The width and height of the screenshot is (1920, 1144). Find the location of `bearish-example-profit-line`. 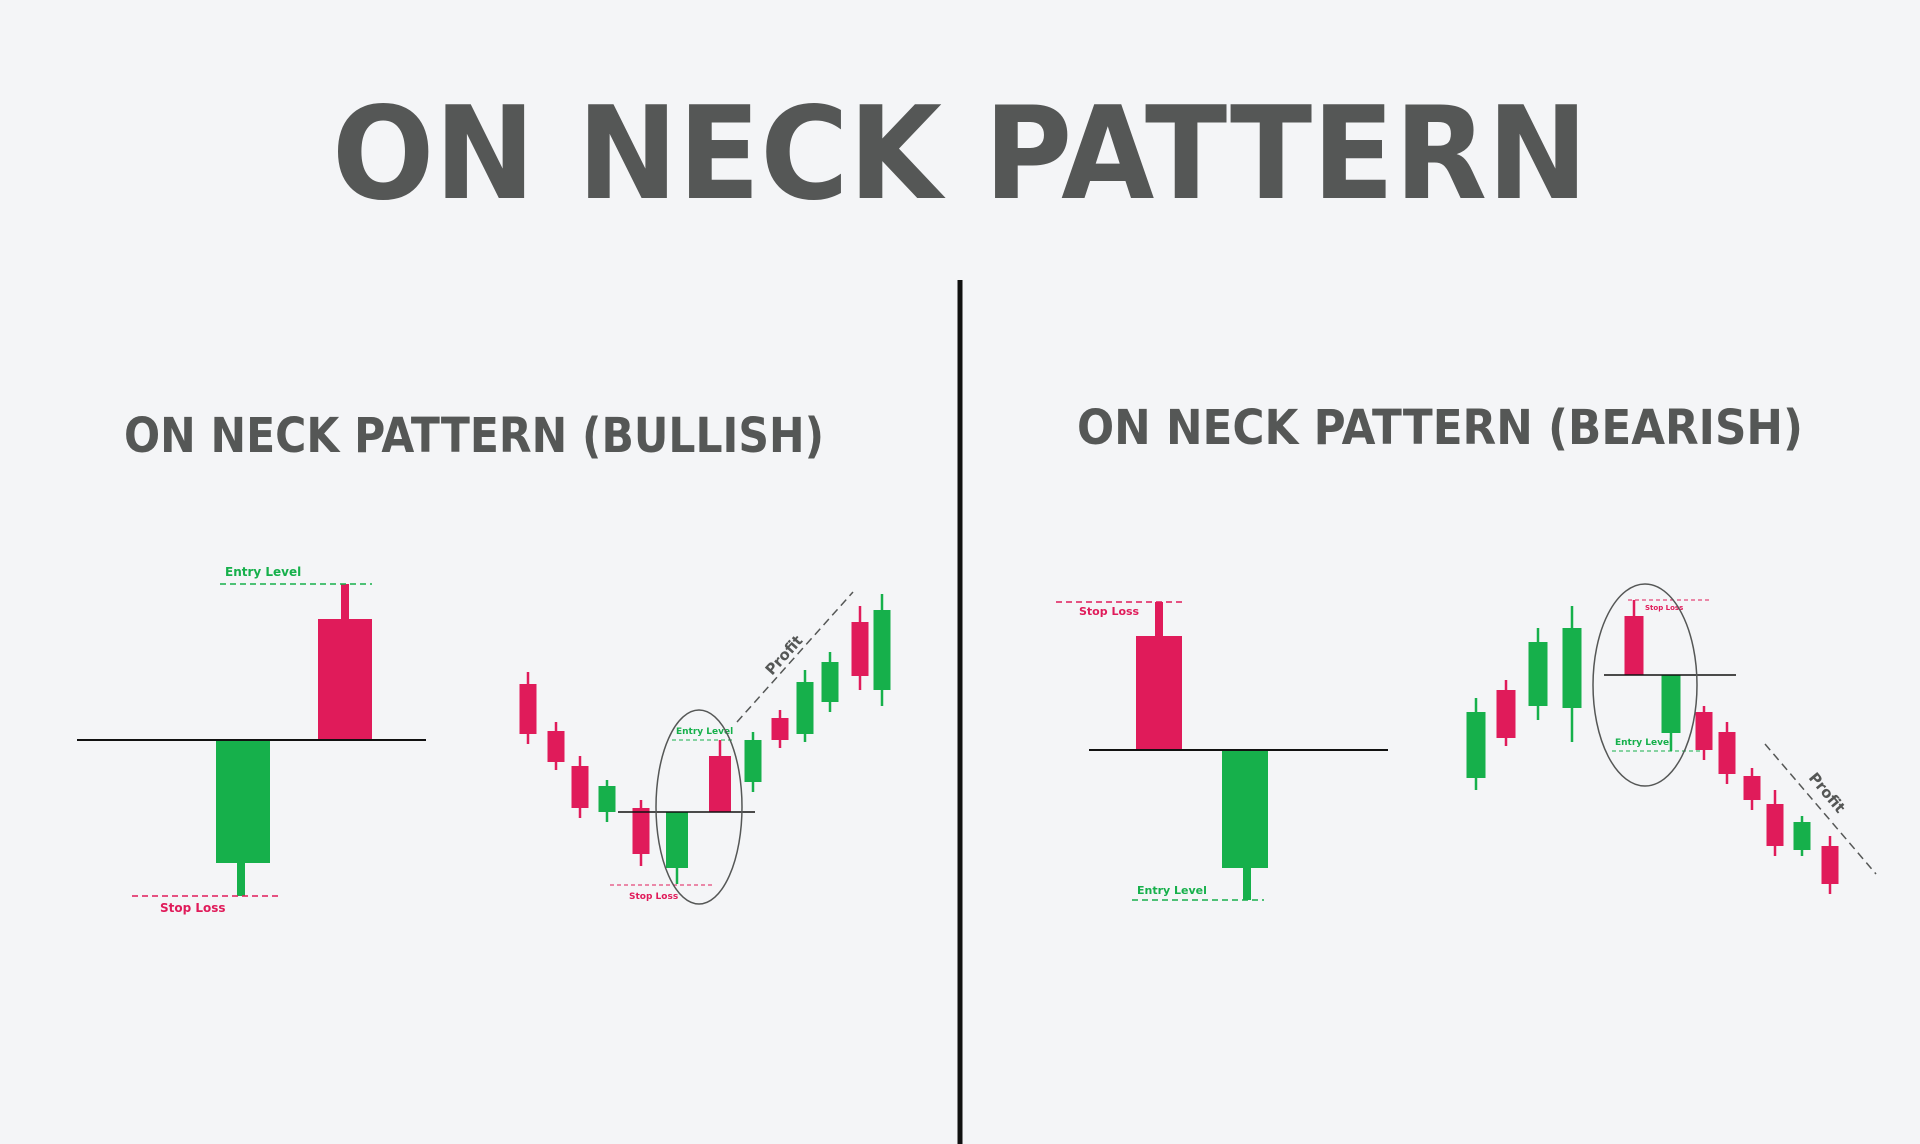

bearish-example-profit-line is located at coordinates (1820, 809).